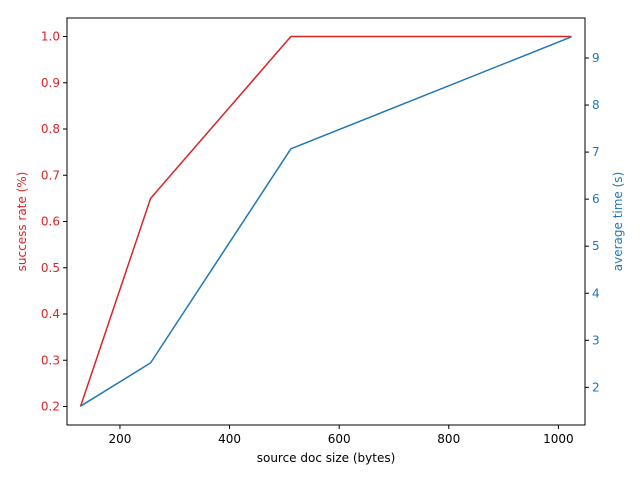 This screenshot has height=480, width=640. I want to click on left-y-tick-label: 0.5, so click(50, 268).